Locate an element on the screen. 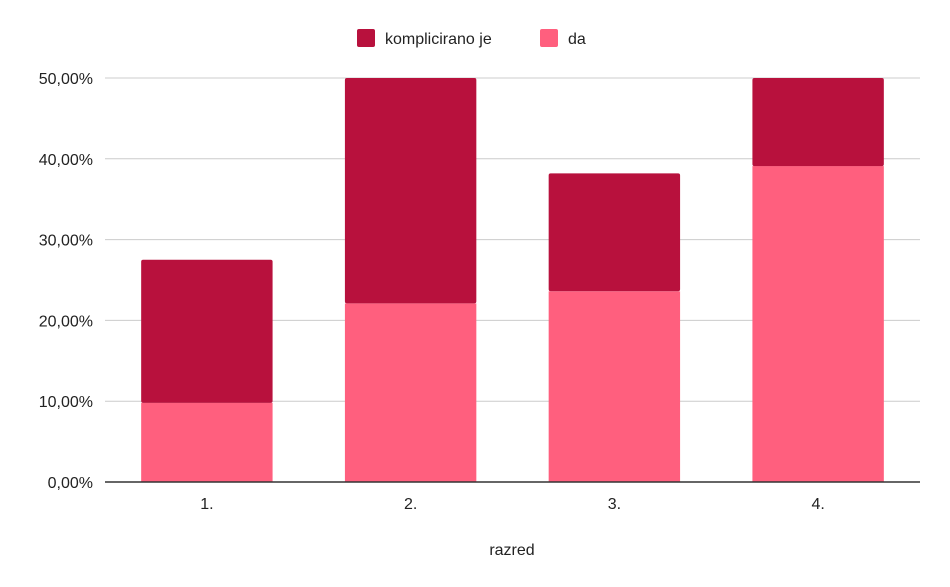  x-tick-label: 4. is located at coordinates (817, 504).